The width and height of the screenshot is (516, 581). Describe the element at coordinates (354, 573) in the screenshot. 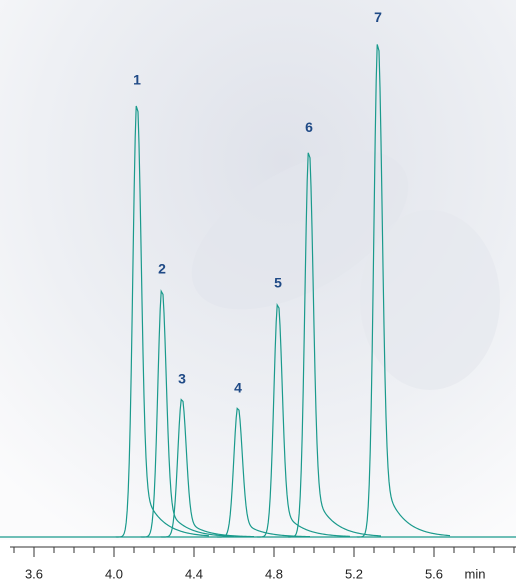

I see `x-tick-label: 5.2` at that location.